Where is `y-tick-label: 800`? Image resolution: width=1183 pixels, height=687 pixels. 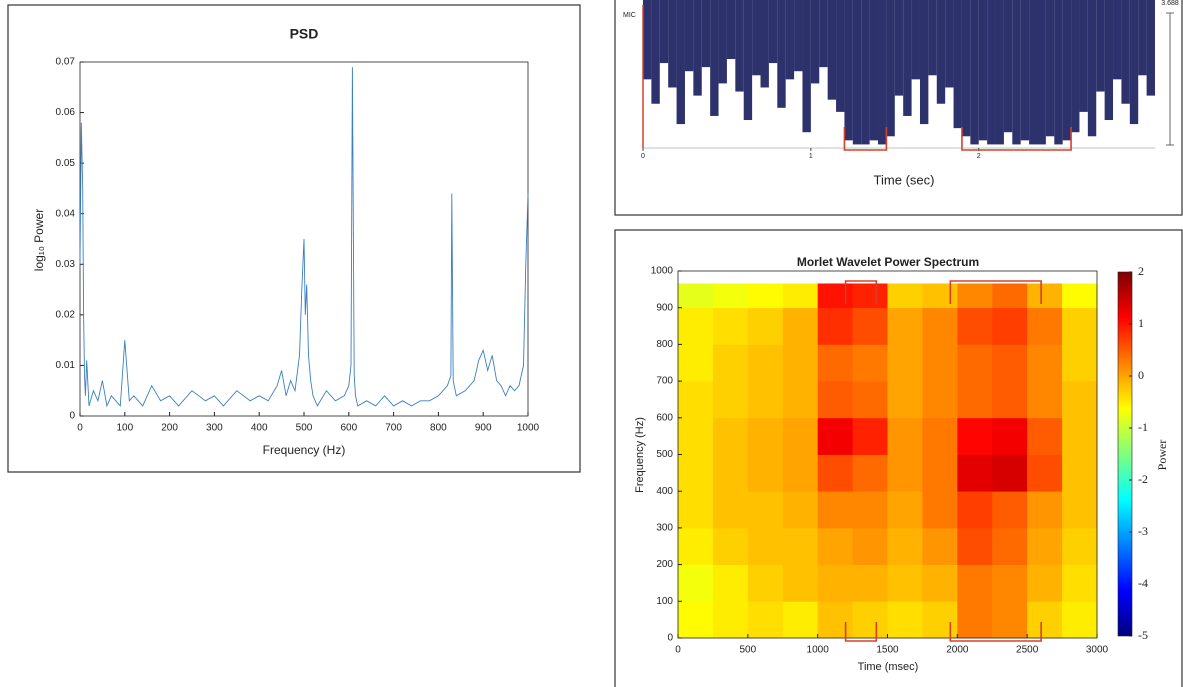
y-tick-label: 800 is located at coordinates (664, 344).